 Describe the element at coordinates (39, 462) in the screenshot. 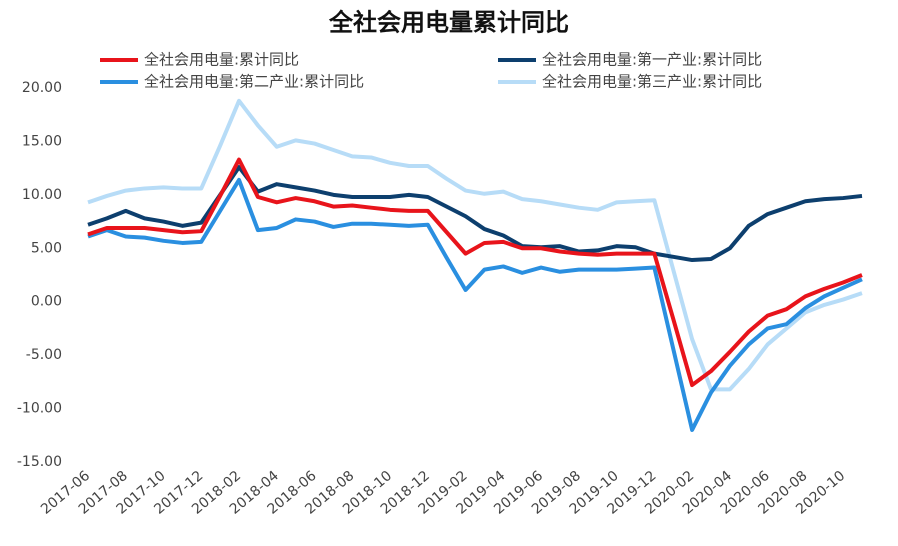

I see `y-tick-label: -15.00` at that location.